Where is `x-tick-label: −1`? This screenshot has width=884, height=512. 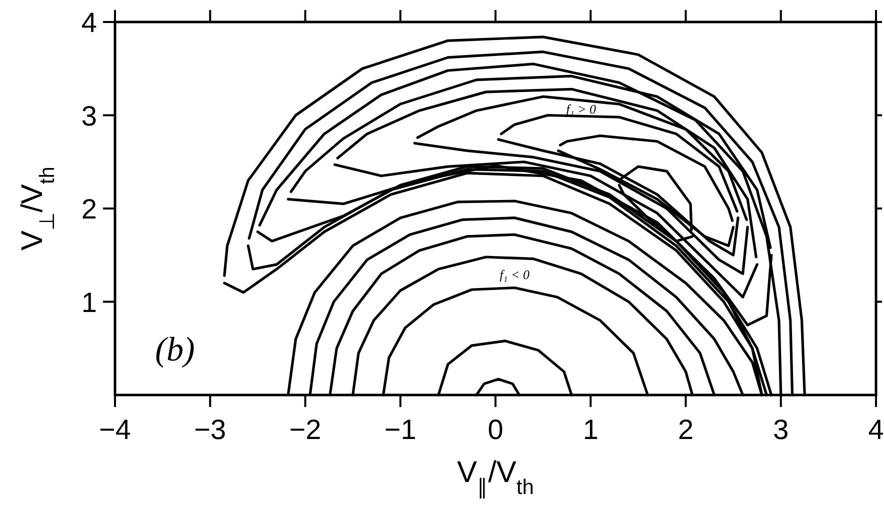 x-tick-label: −1 is located at coordinates (400, 429).